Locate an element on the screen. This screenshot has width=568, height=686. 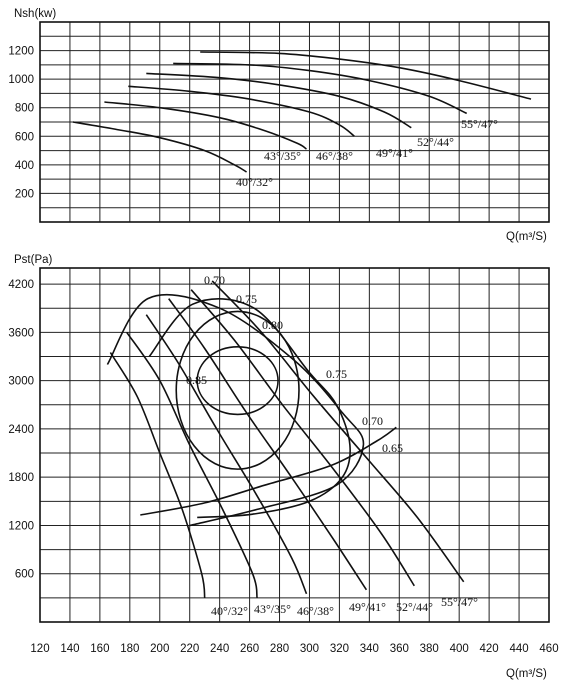
top-y-tick-label: 1200 is located at coordinates (21, 52).